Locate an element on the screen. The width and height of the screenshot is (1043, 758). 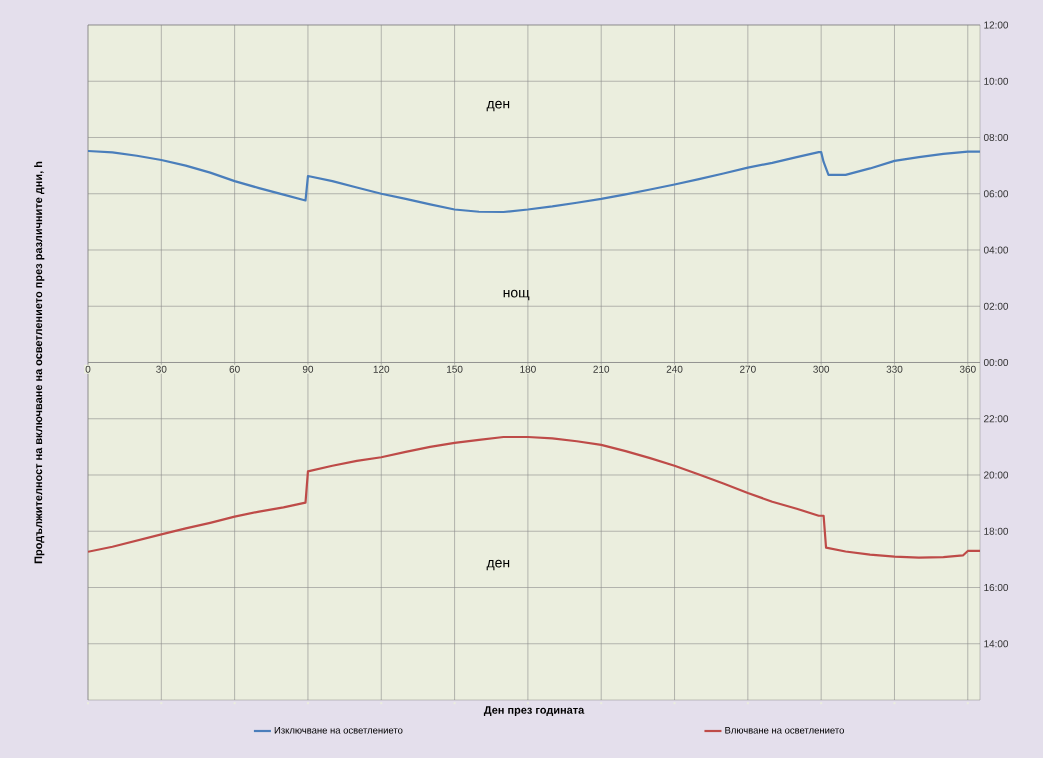
y-axis-title: Продължителност на включване на осветлението през различните дни, h is located at coordinates (39, 362).